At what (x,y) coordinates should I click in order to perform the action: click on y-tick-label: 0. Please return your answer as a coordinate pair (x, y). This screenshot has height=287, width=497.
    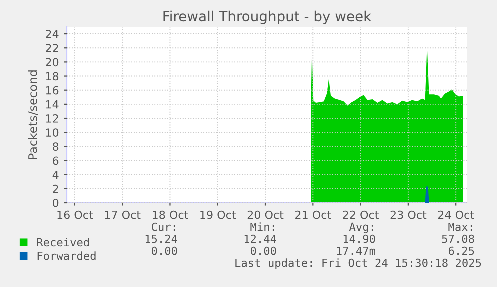
    Looking at the image, I should click on (56, 203).